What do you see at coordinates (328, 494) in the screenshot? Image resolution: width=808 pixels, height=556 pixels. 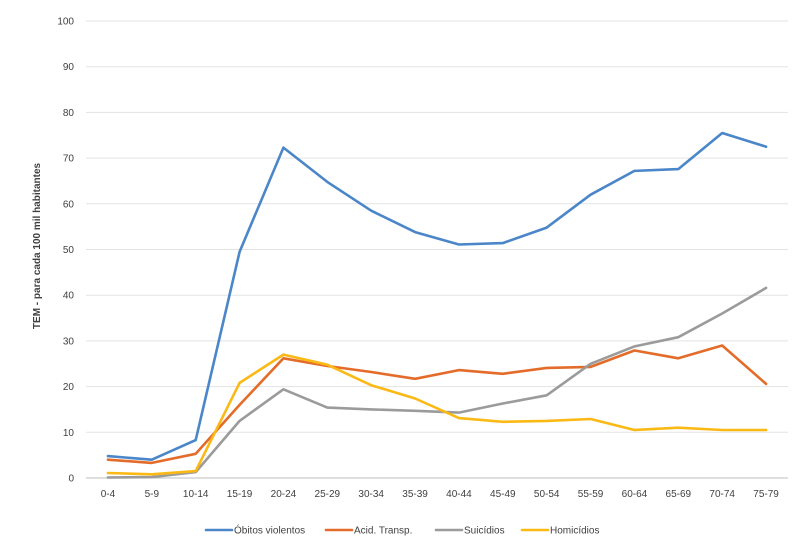 I see `x-tick-label: 25-29` at bounding box center [328, 494].